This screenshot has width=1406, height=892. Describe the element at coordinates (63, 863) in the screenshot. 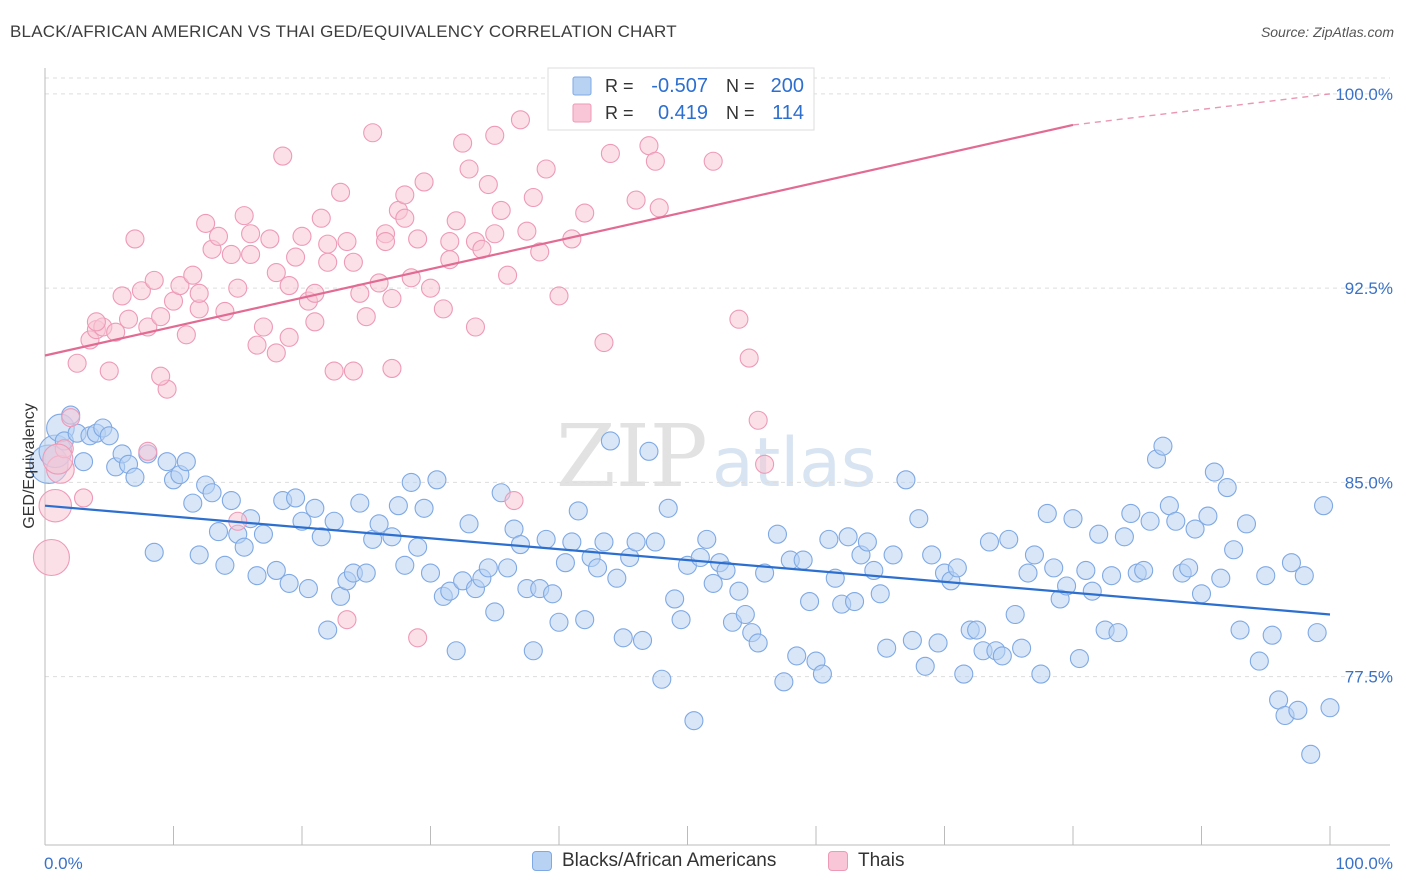

I see `x-tick-label: 0.0%` at that location.